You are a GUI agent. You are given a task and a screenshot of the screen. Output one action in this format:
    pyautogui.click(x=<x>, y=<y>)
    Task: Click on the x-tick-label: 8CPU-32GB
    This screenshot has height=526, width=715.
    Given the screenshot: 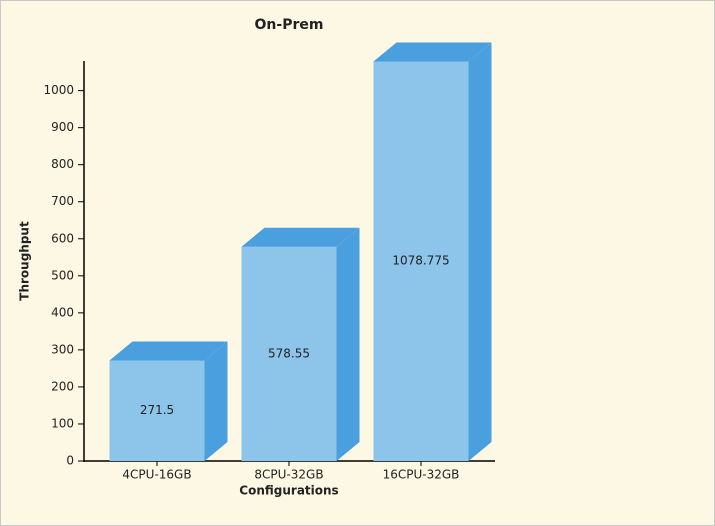 What is the action you would take?
    pyautogui.click(x=288, y=475)
    